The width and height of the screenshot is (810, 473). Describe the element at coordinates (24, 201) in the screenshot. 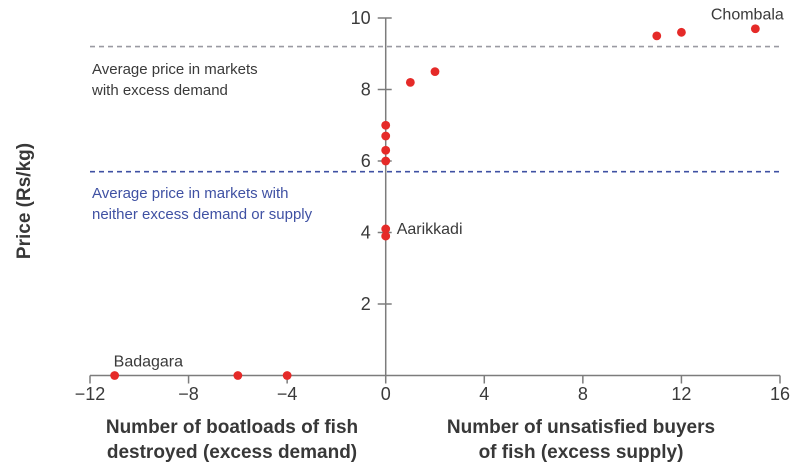

I see `y-axis-title: Price (Rs/kg)` at that location.